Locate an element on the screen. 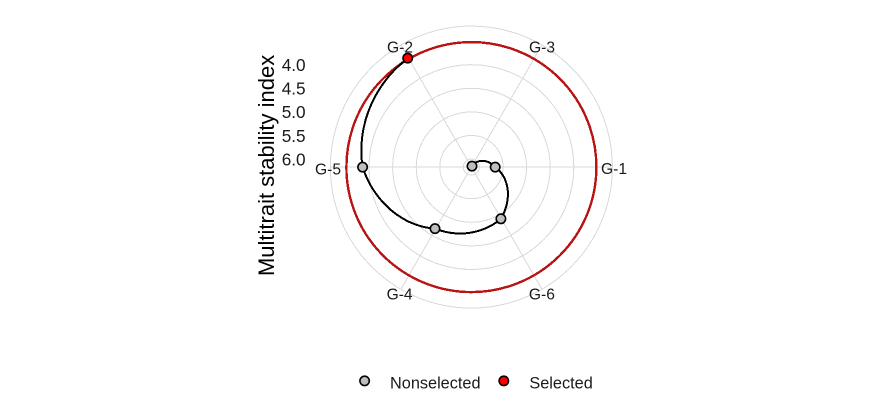 Image resolution: width=886 pixels, height=417 pixels. svg-text: G-1 is located at coordinates (614, 169).